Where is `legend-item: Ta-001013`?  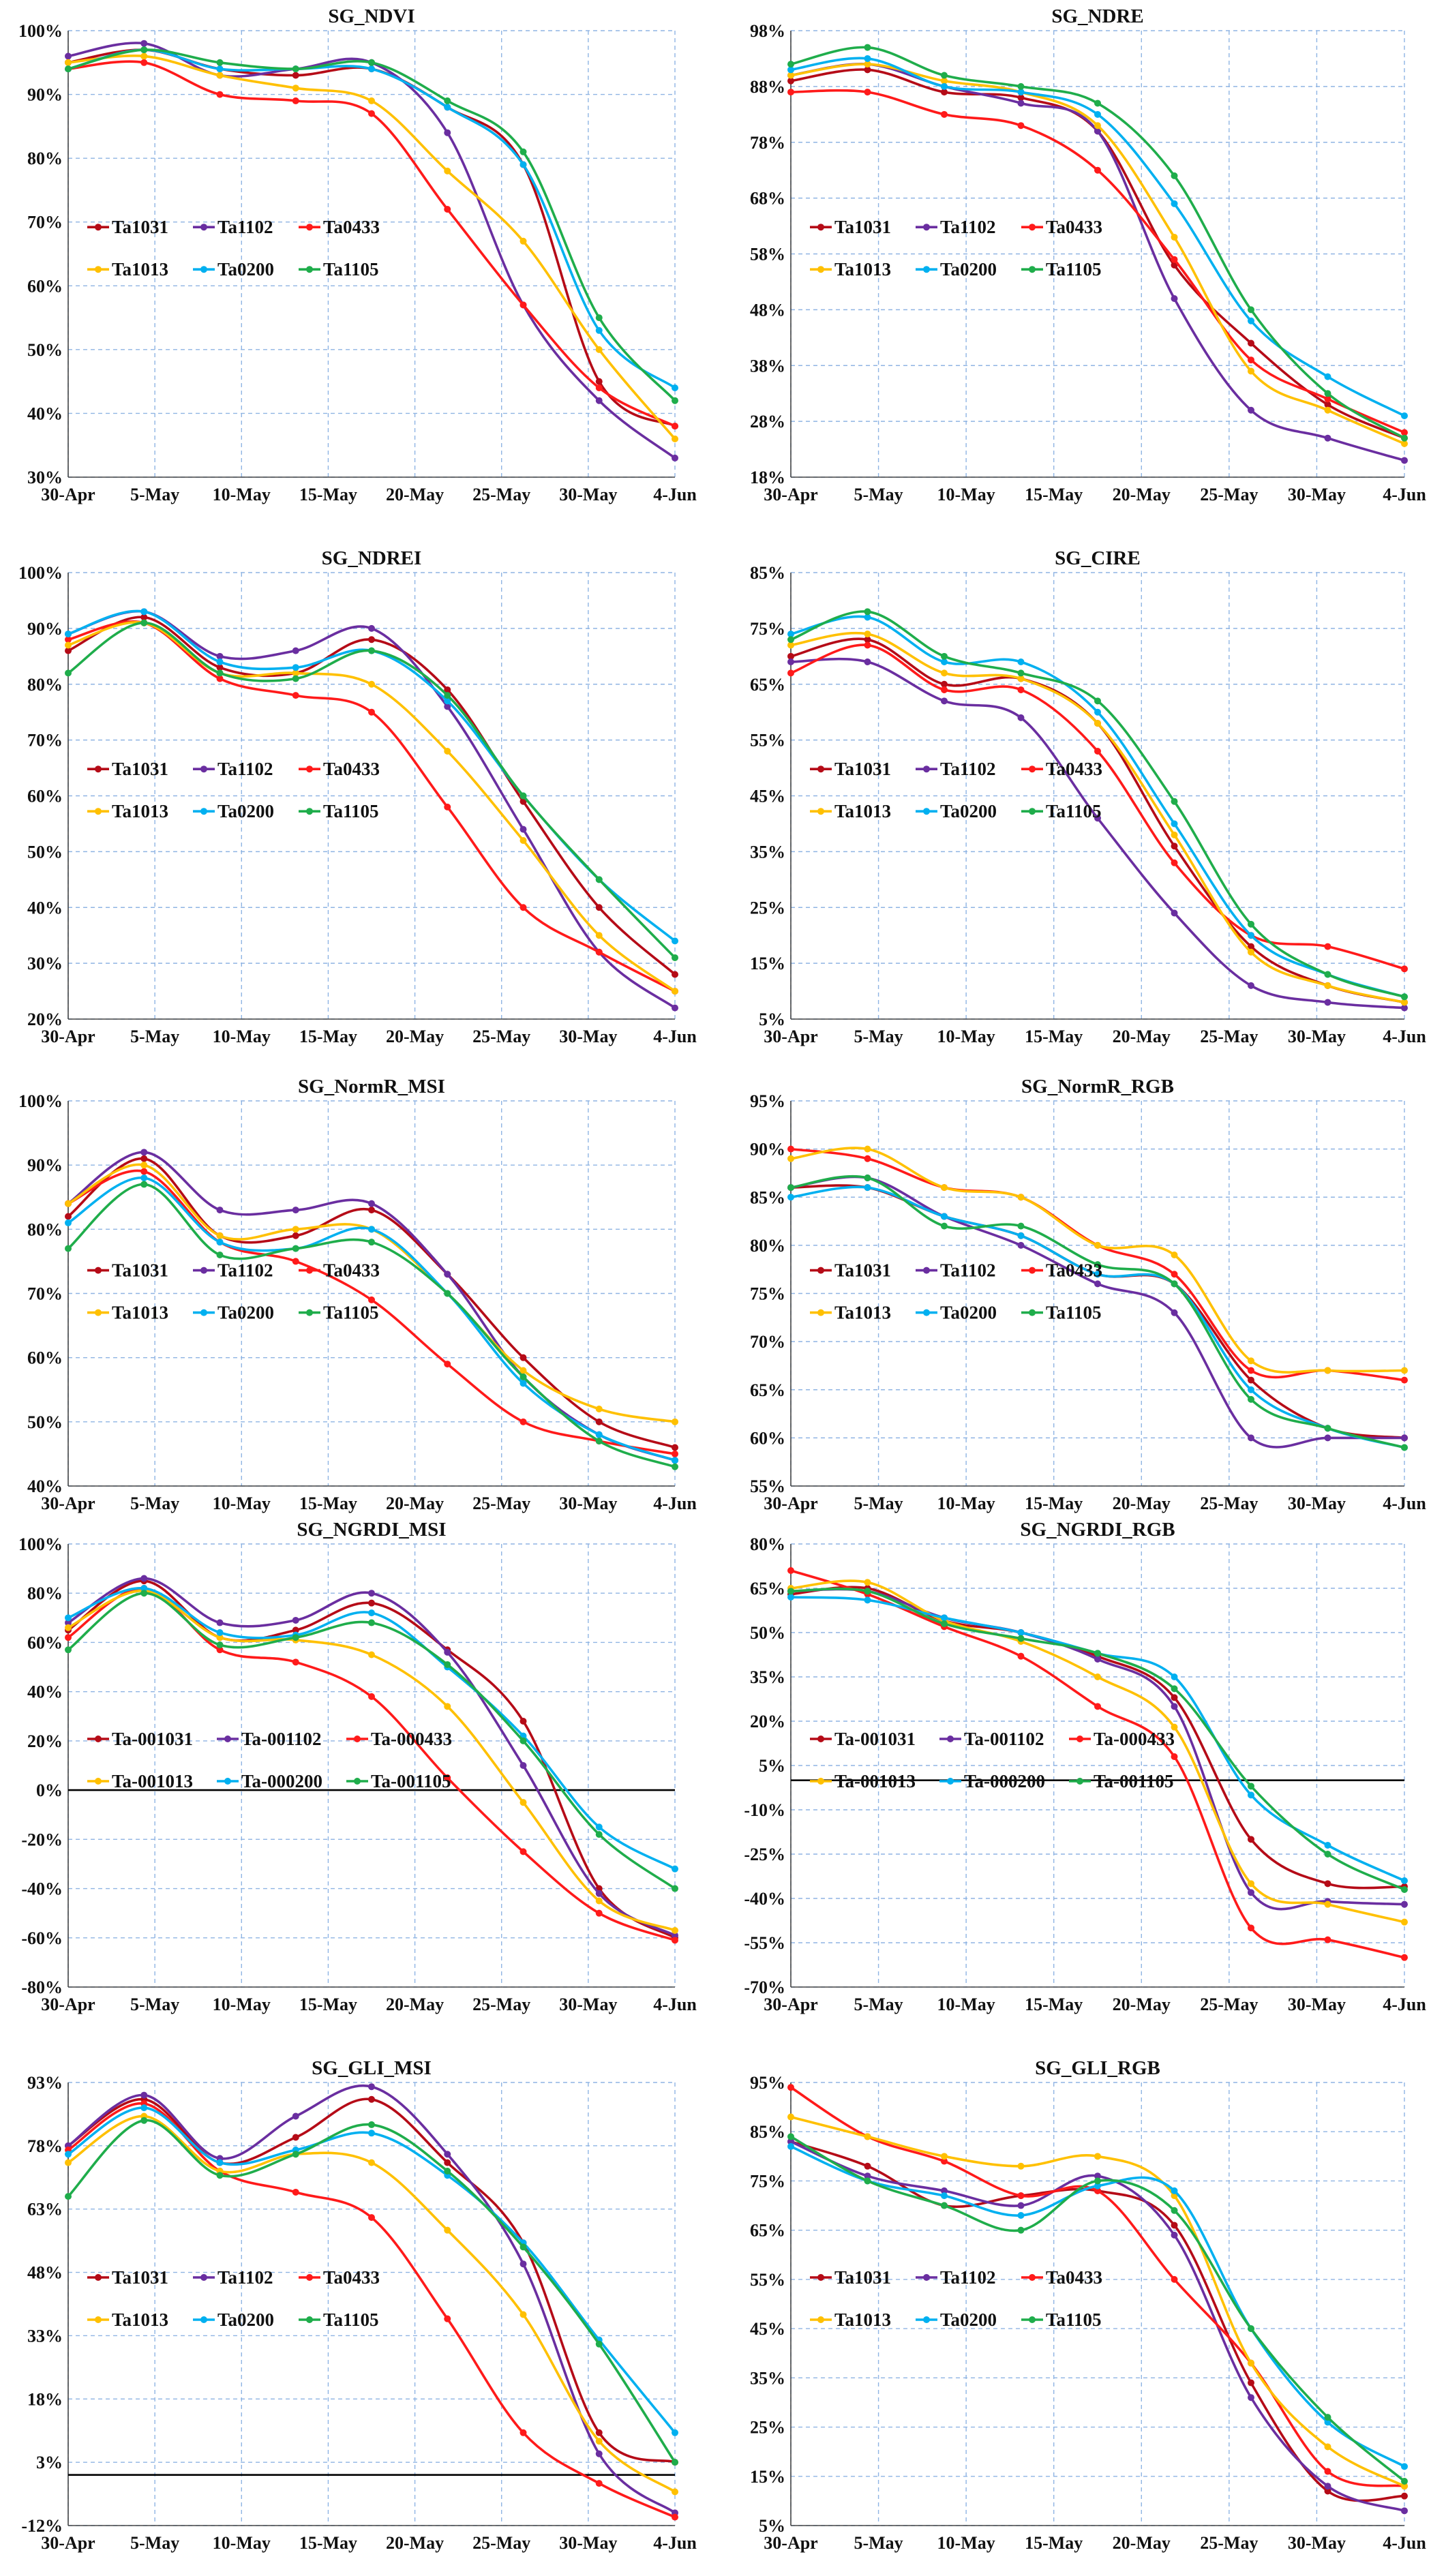 legend-item: Ta-001013 is located at coordinates (140, 1781).